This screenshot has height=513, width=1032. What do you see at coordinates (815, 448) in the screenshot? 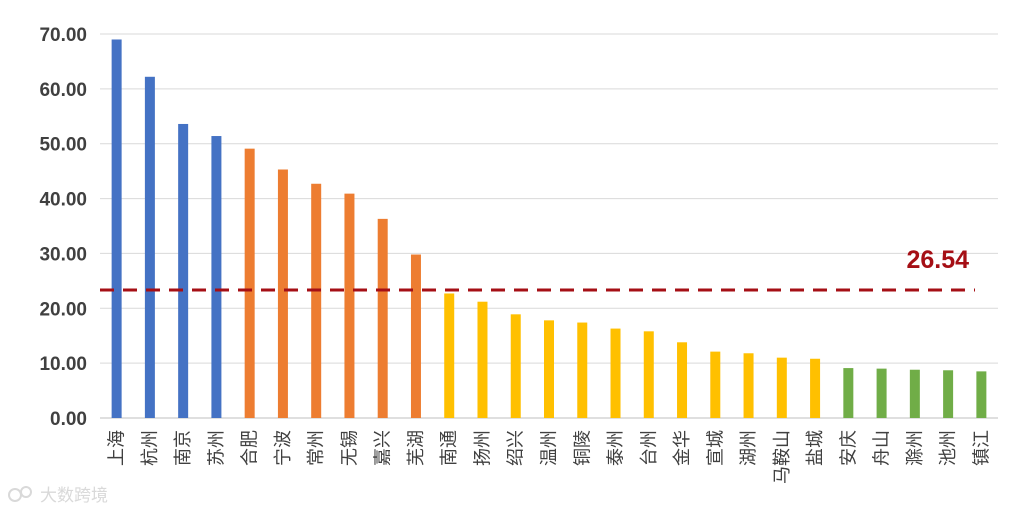
I see `x-tick-label: 盐城` at bounding box center [815, 448].